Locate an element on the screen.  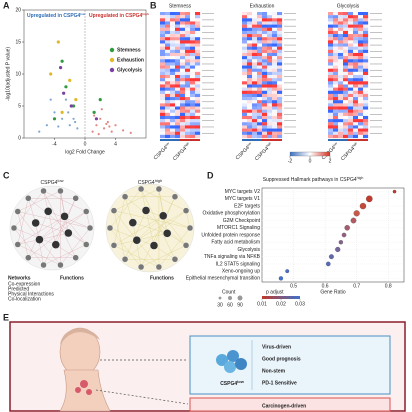
y-tick-label: Glycolysis is located at coordinates (248, 250).